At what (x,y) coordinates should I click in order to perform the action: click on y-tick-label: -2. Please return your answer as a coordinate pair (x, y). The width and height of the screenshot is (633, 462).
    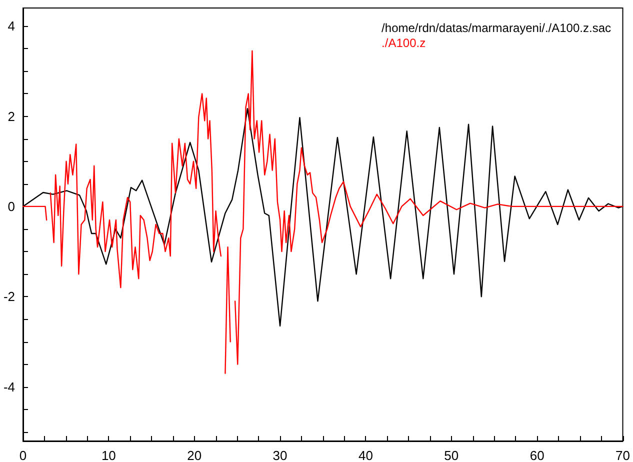
    Looking at the image, I should click on (9, 296).